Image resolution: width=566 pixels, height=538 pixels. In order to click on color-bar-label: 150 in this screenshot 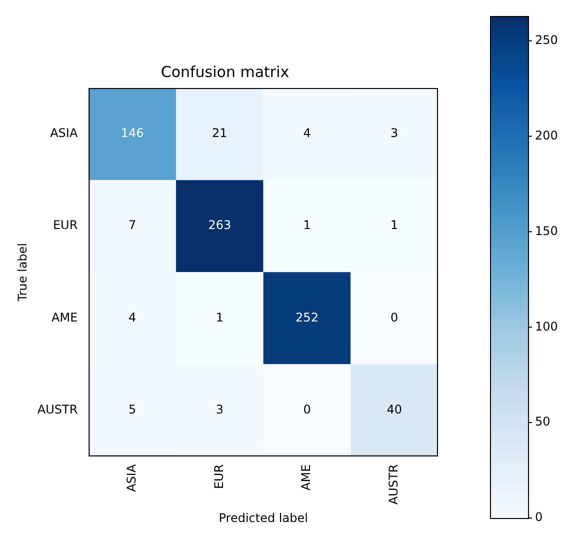, I will do `click(546, 231)`.